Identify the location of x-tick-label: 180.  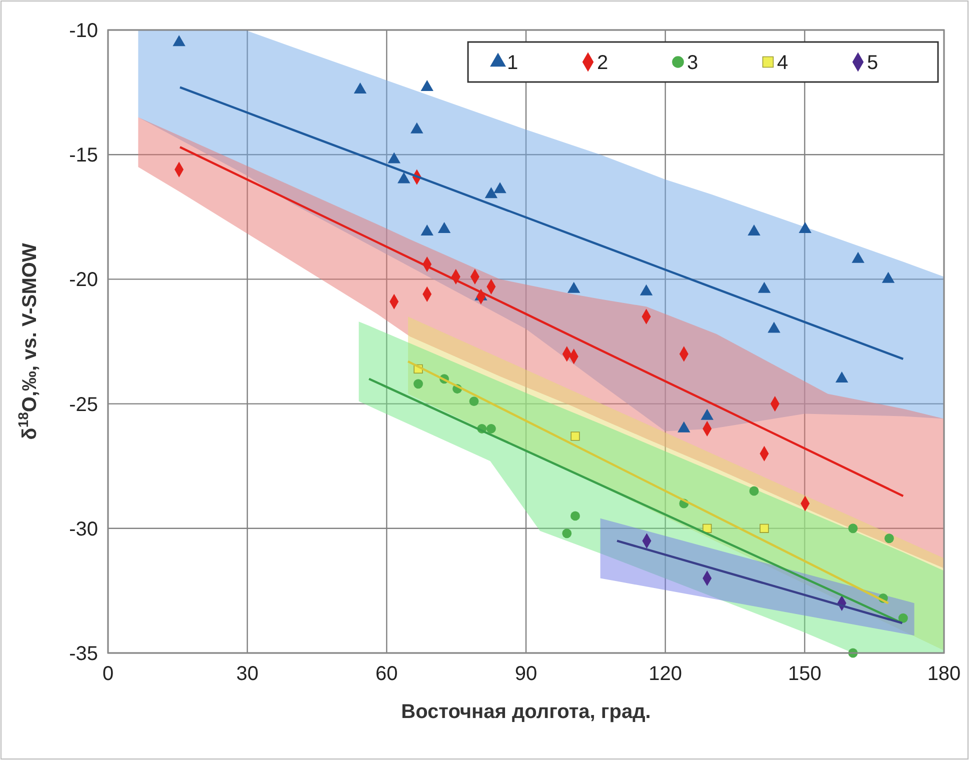
(944, 674).